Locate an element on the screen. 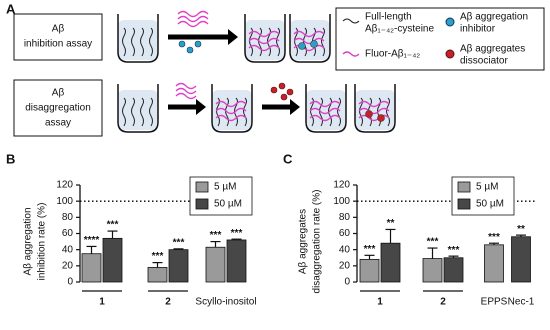 Image resolution: width=550 pixels, height=330 pixels. y-tick-label: 20 is located at coordinates (345, 265).